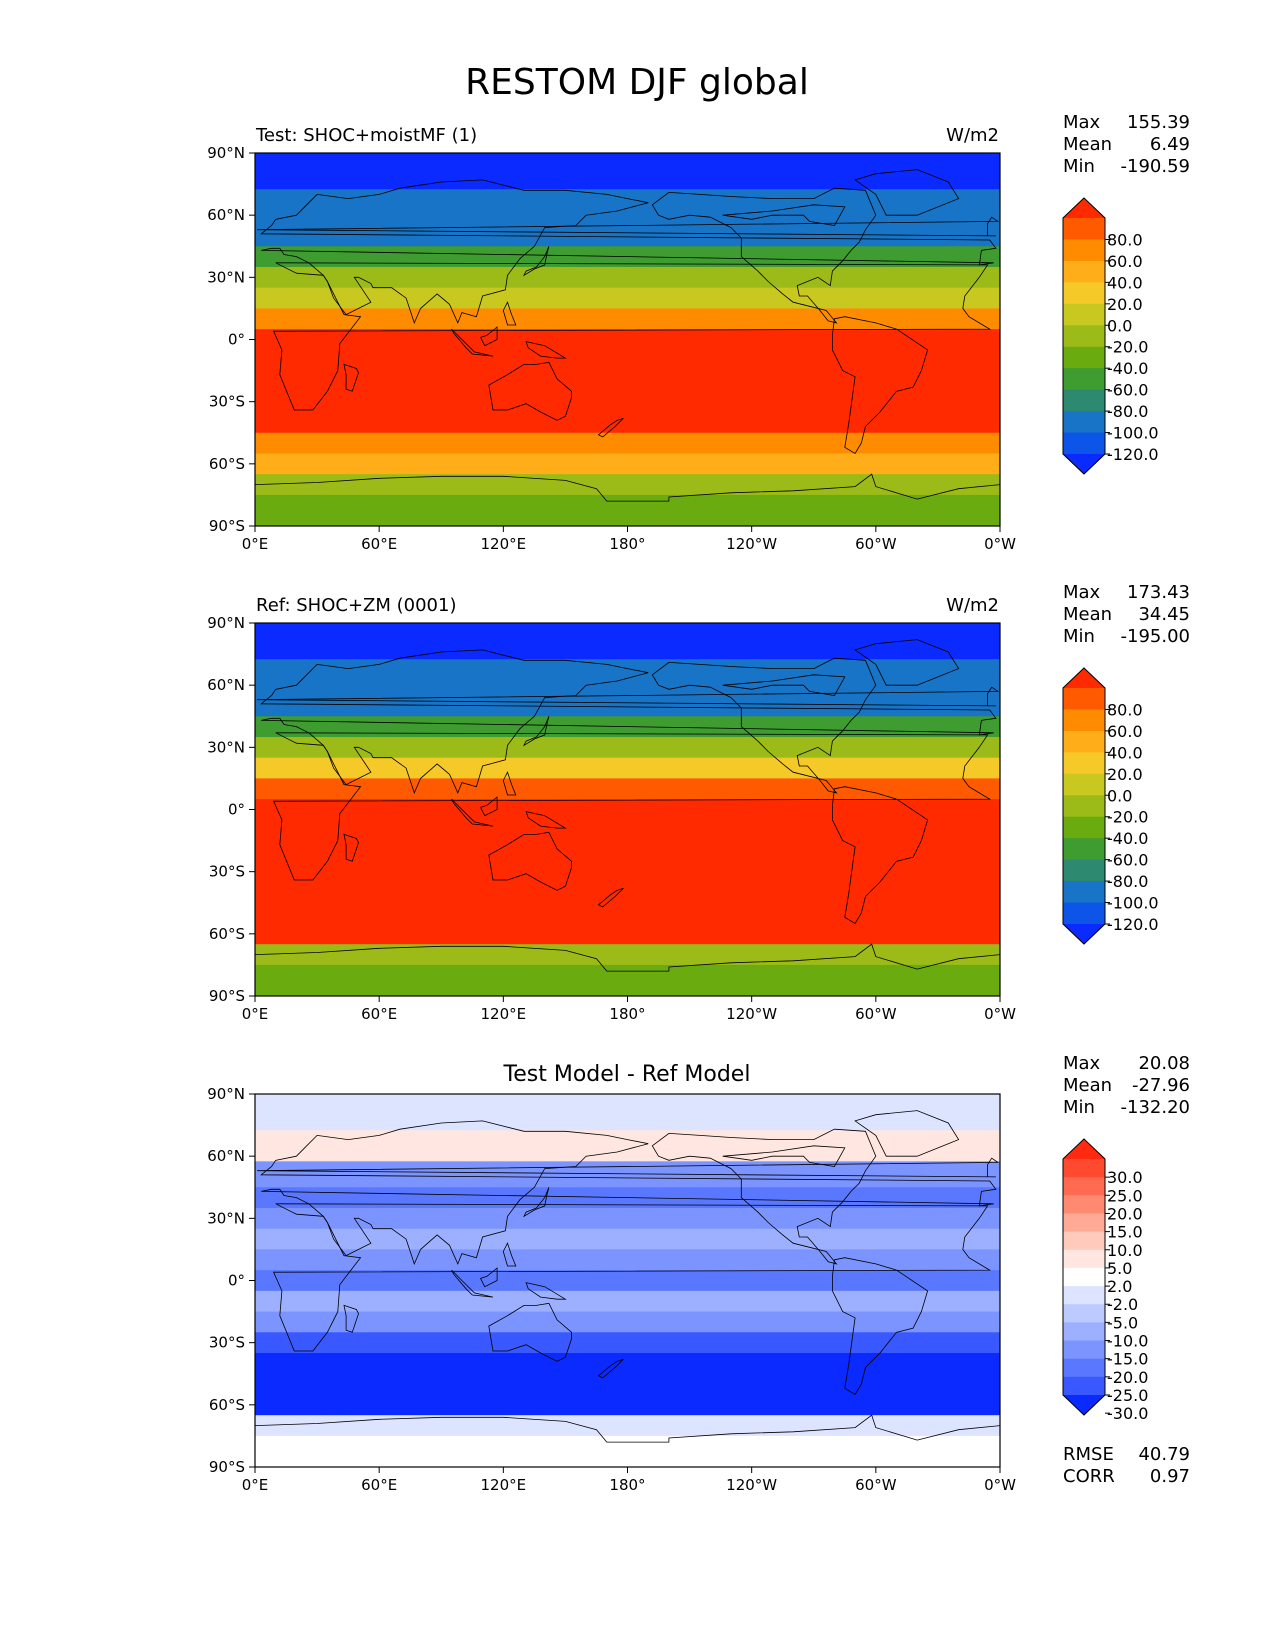 Image resolution: width=1275 pixels, height=1650 pixels. I want to click on lon-tick-label: 60°W, so click(876, 544).